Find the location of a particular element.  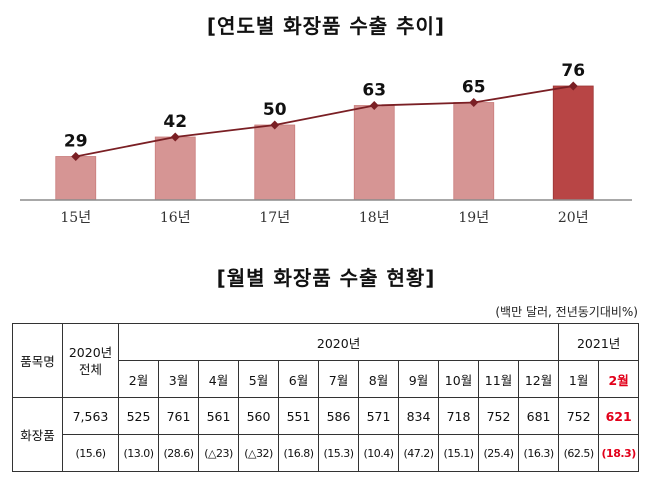

data-label: 65 is located at coordinates (474, 88).